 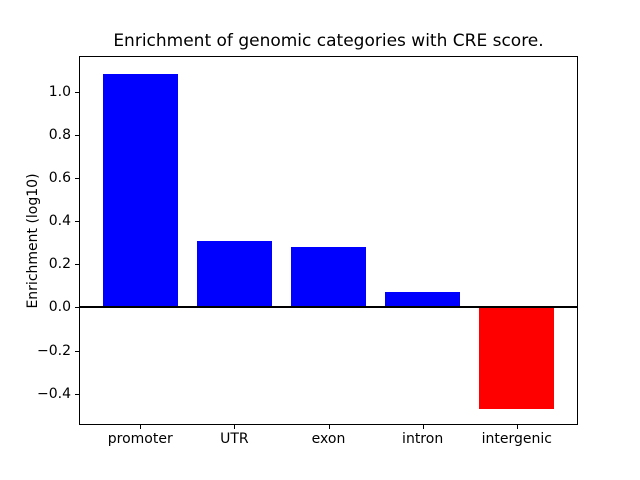 What do you see at coordinates (234, 274) in the screenshot?
I see `bar-UTR` at bounding box center [234, 274].